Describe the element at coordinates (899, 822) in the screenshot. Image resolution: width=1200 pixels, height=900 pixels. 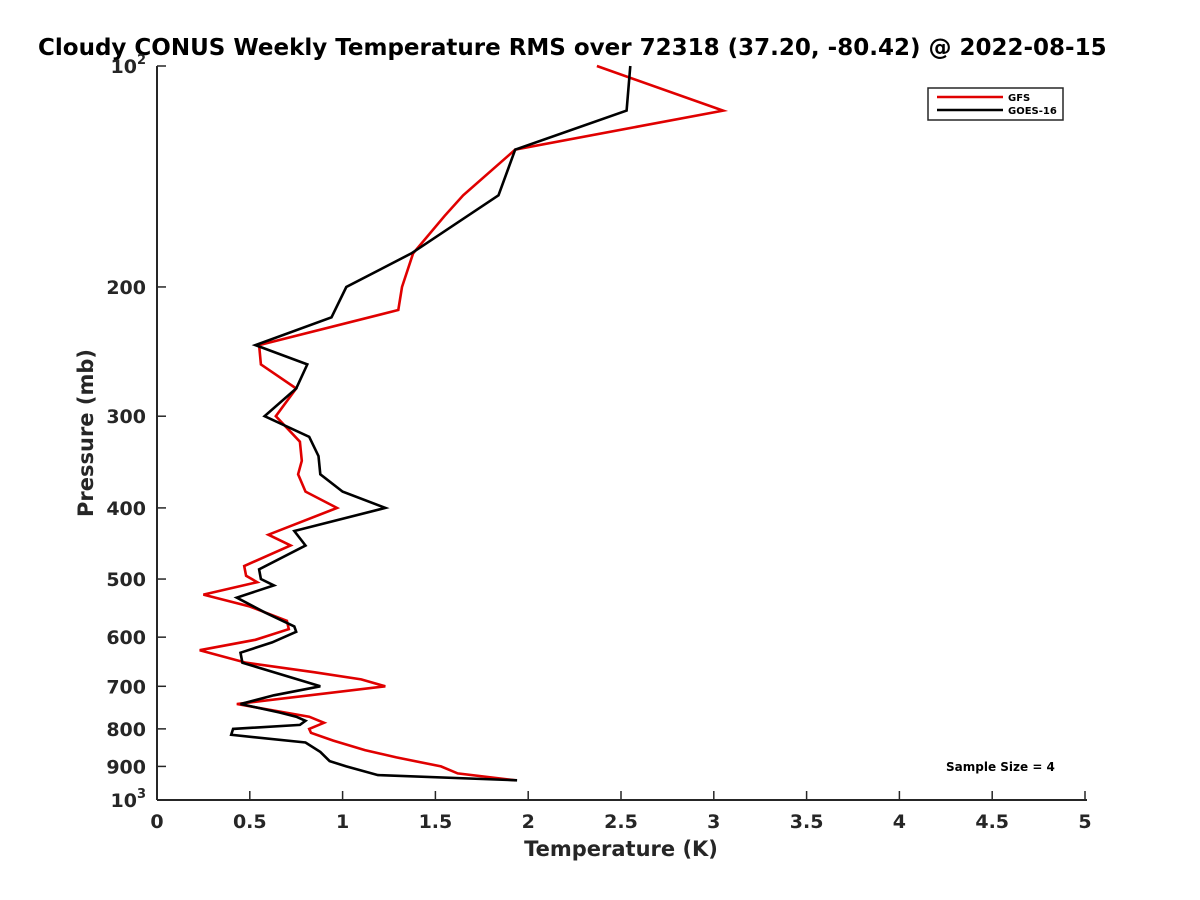
I see `x-tick-label: 4` at that location.